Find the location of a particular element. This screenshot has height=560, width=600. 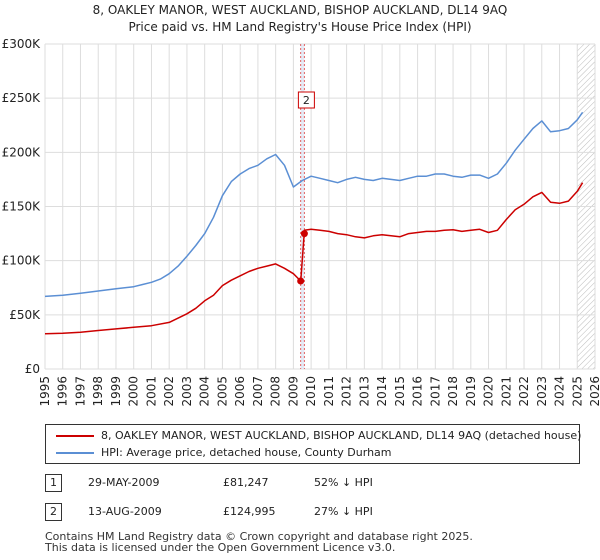

transaction-date: 13-AUG-2009 is located at coordinates (125, 511).